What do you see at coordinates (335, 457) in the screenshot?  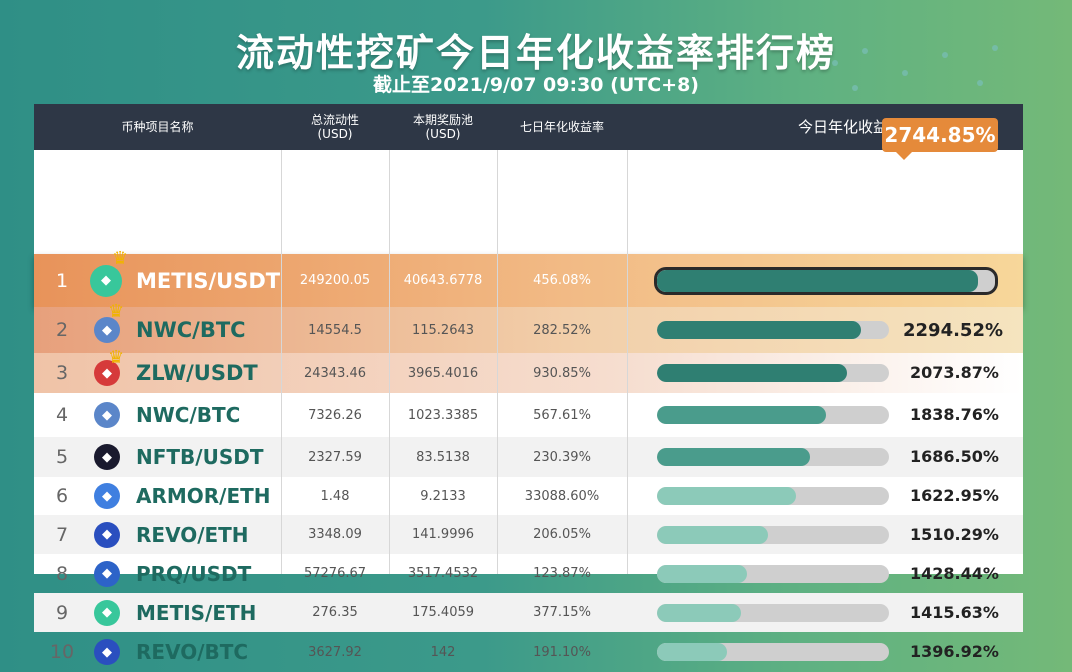 I see `liquidity-value: 2327.59` at bounding box center [335, 457].